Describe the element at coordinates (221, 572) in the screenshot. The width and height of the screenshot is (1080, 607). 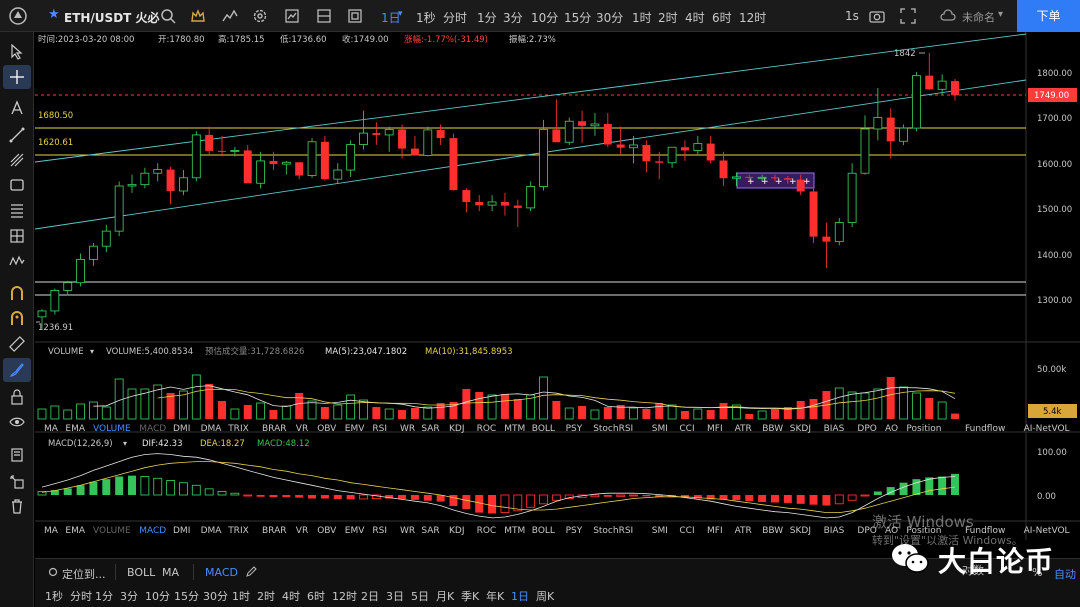
I see `macd-toggle: MACD` at that location.